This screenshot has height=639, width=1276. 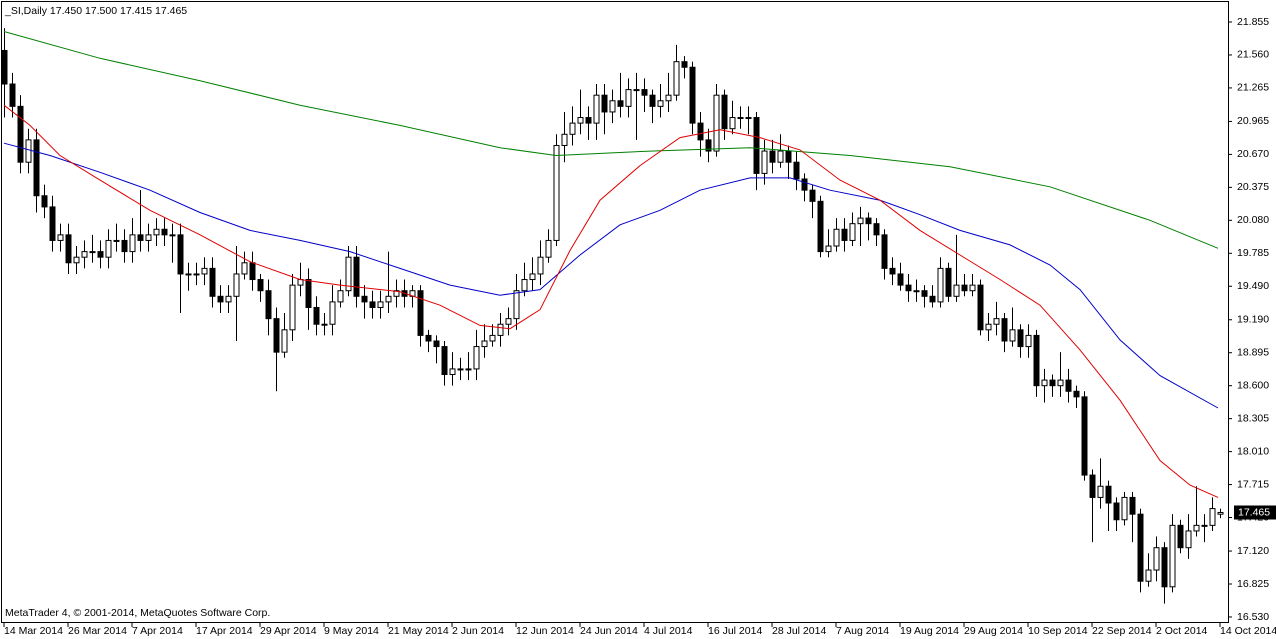 What do you see at coordinates (351, 631) in the screenshot?
I see `x-tick-label: 9 May 2014` at bounding box center [351, 631].